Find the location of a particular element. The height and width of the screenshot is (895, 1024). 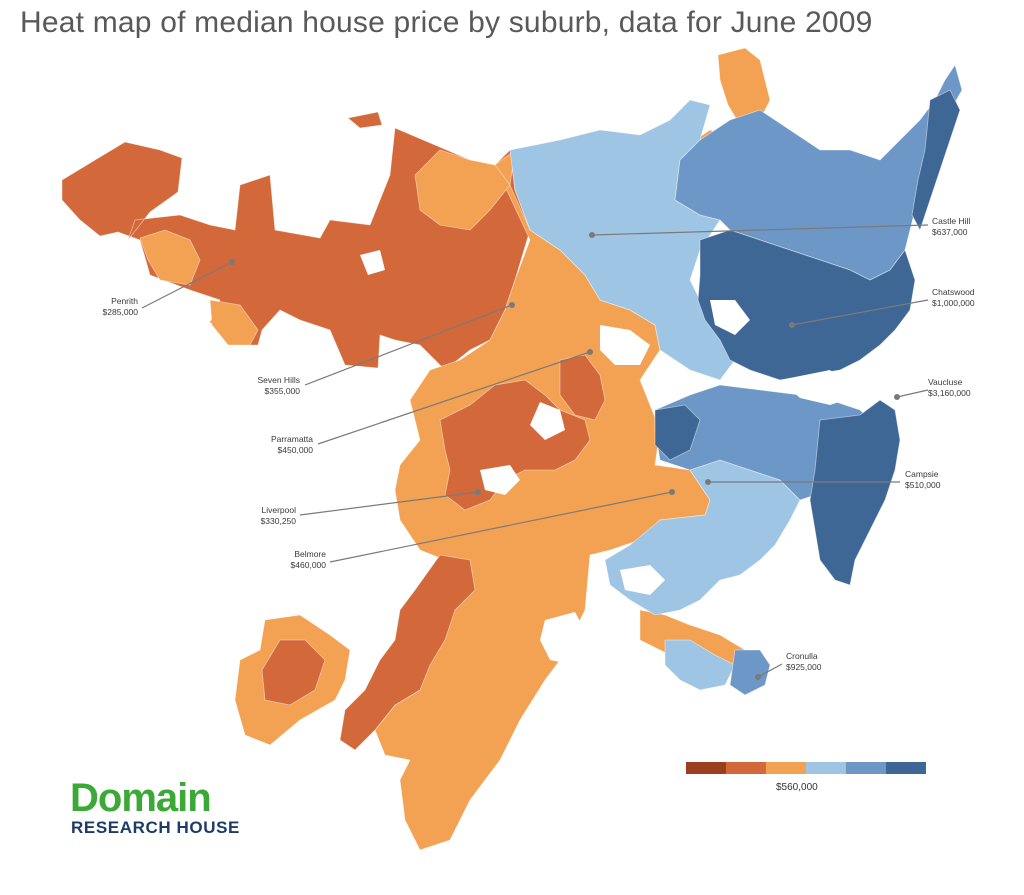

region-darkblue-east is located at coordinates (855, 492).